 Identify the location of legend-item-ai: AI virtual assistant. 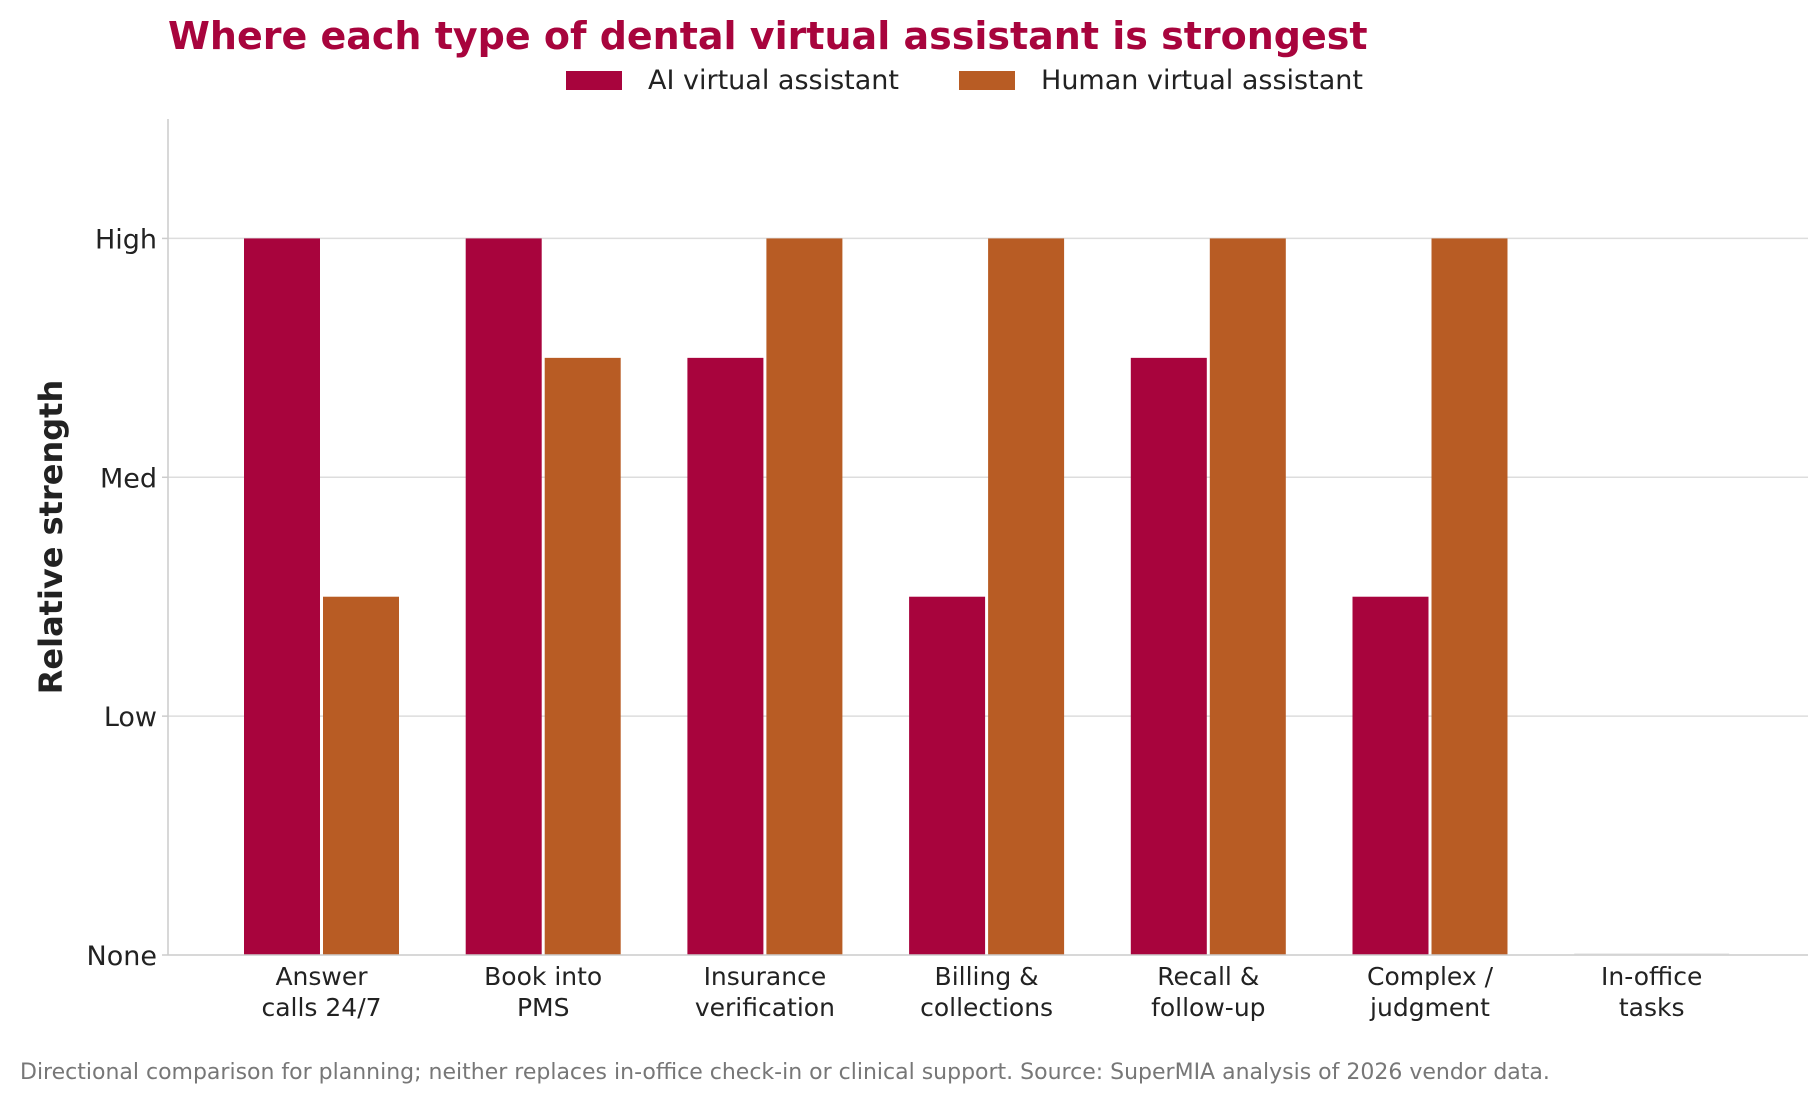
(732, 80).